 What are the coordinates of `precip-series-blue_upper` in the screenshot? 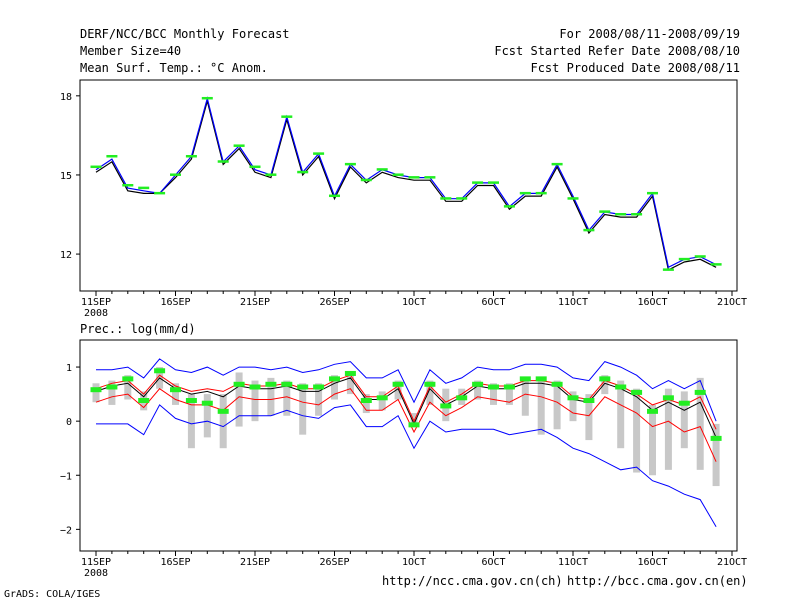 It's located at (406, 390).